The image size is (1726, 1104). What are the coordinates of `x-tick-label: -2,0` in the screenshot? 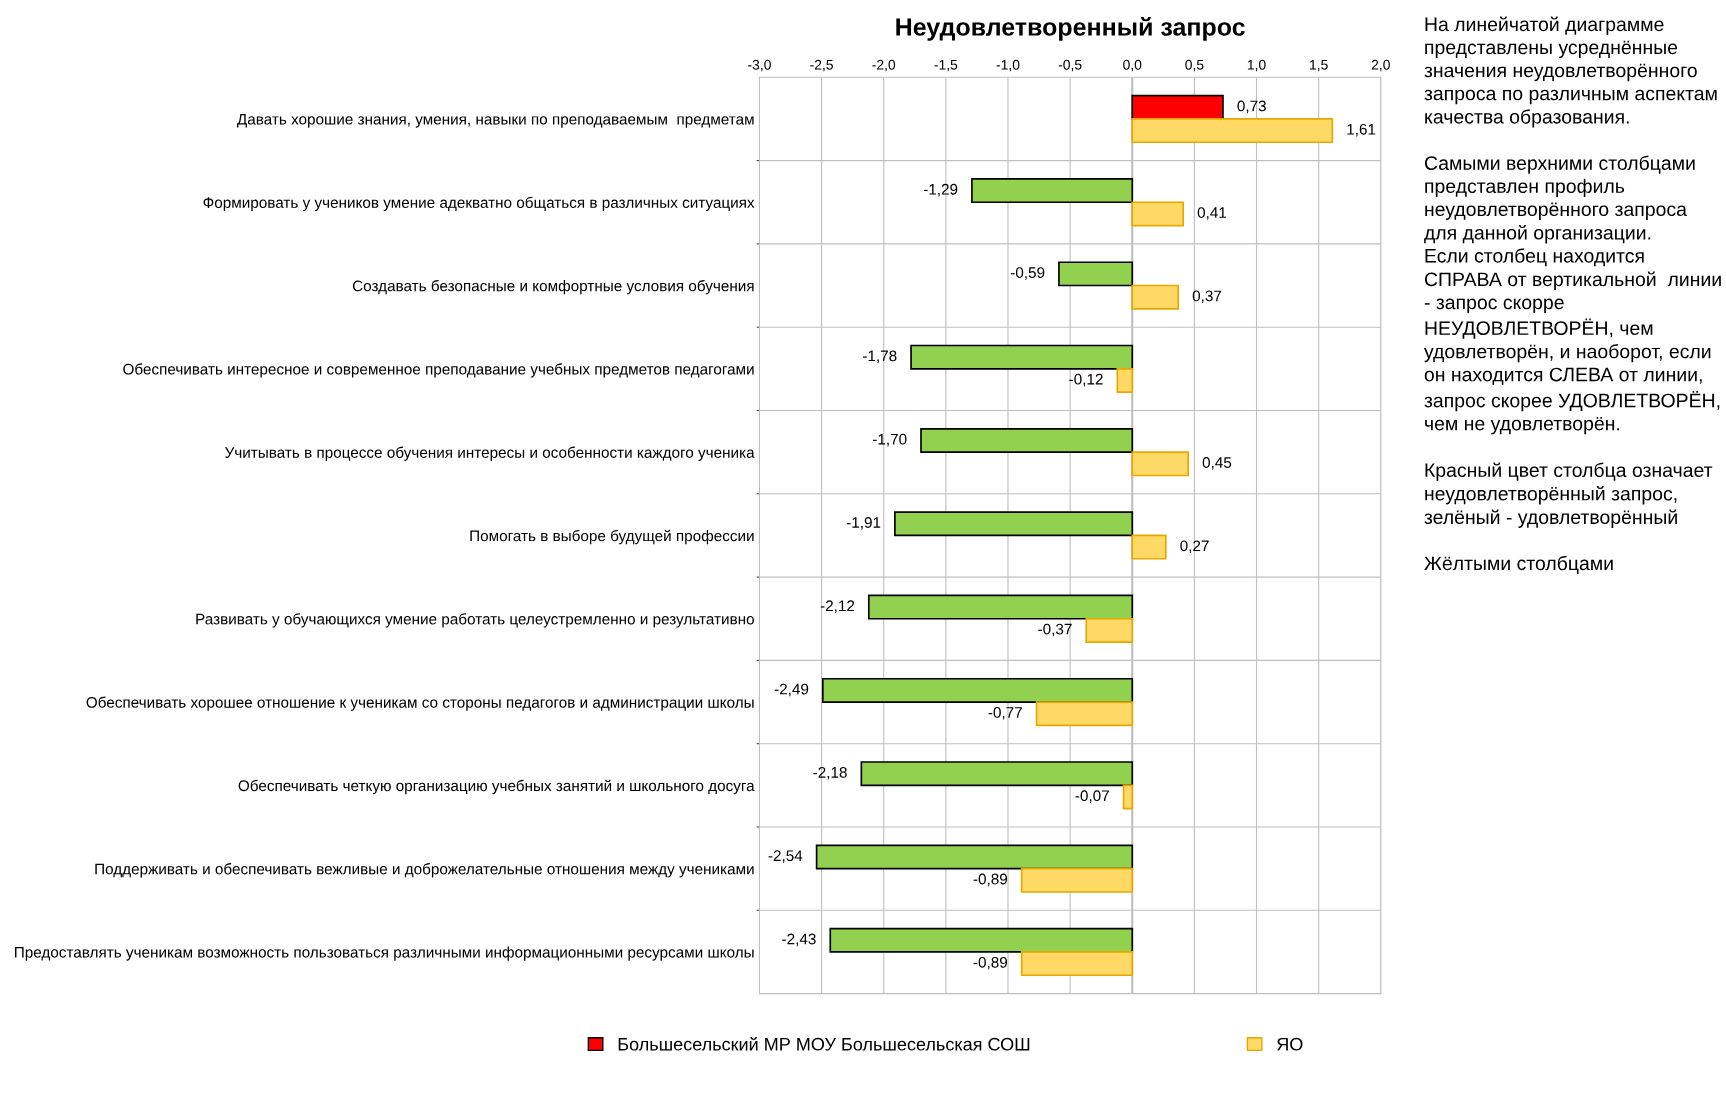 It's located at (884, 65).